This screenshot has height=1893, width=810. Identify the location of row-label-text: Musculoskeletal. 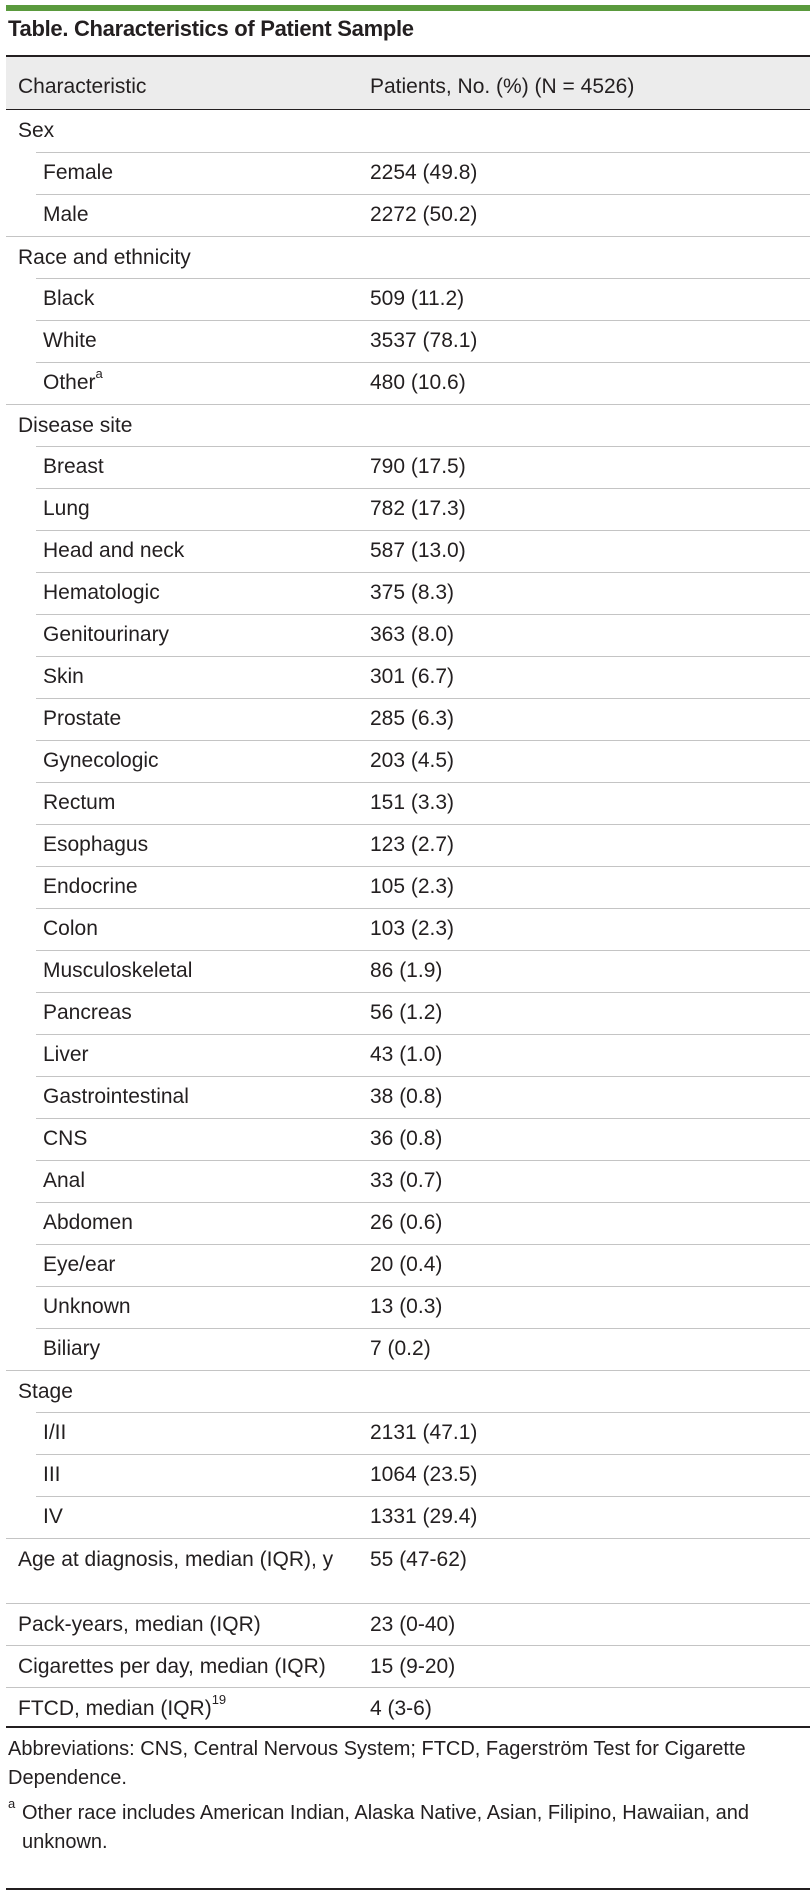
(118, 970).